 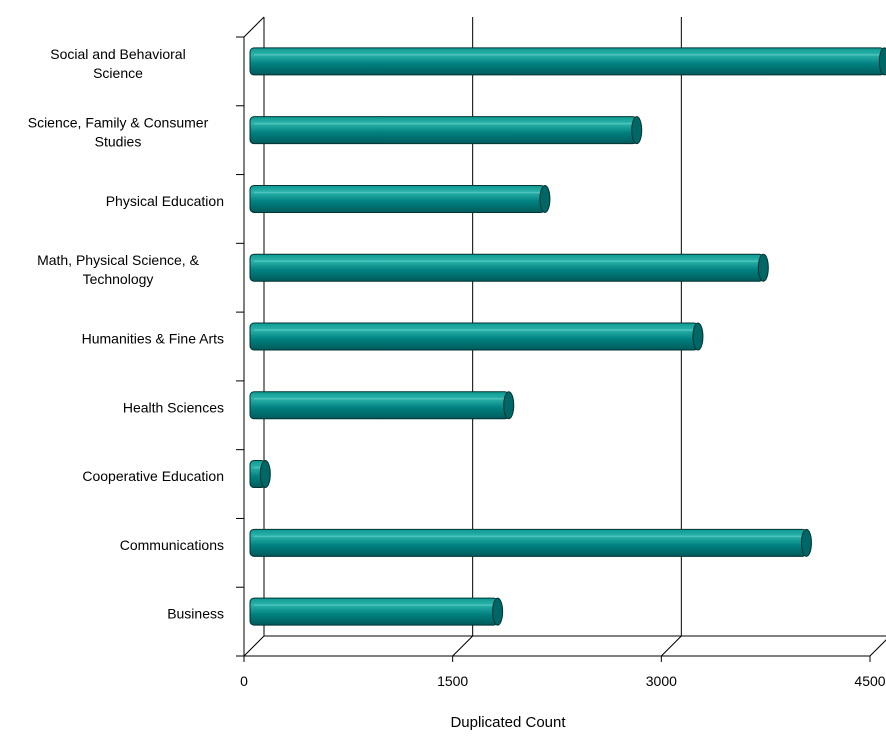 I want to click on category-label: Health Sciences, so click(x=173, y=407).